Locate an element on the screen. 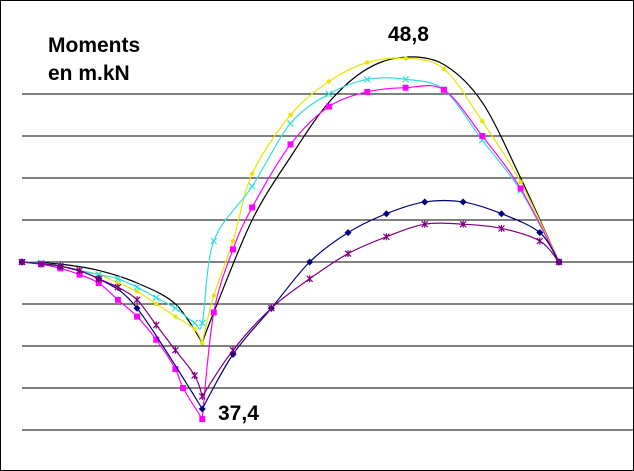 This screenshot has width=634, height=471. min-value-label: 37,4 is located at coordinates (238, 413).